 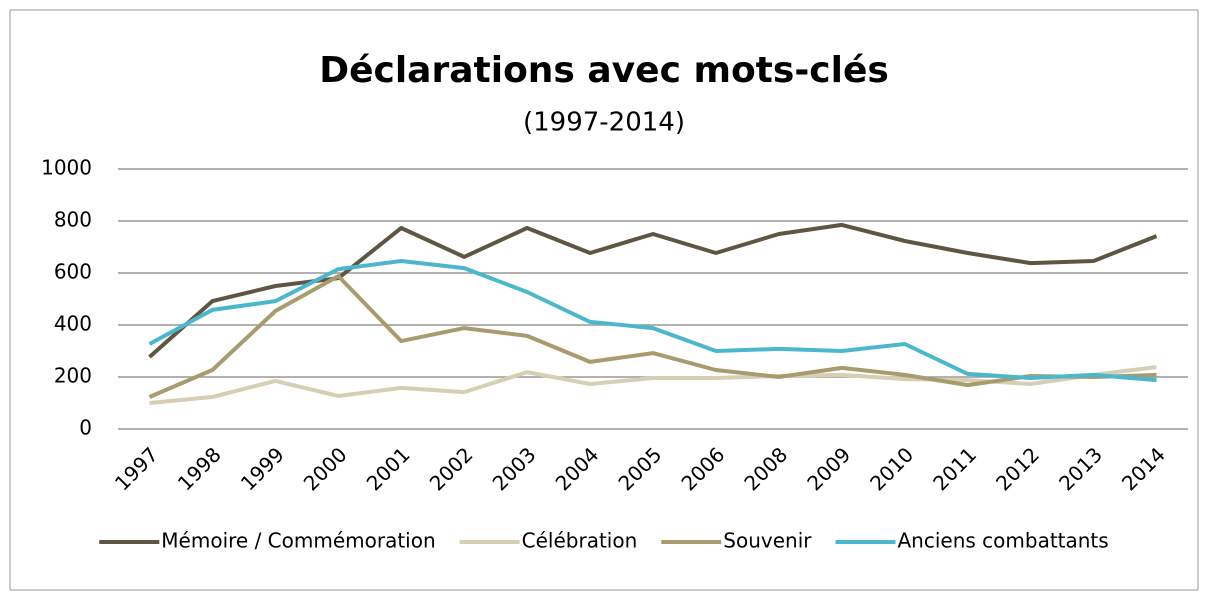 What do you see at coordinates (767, 541) in the screenshot?
I see `legend-label: Souvenir` at bounding box center [767, 541].